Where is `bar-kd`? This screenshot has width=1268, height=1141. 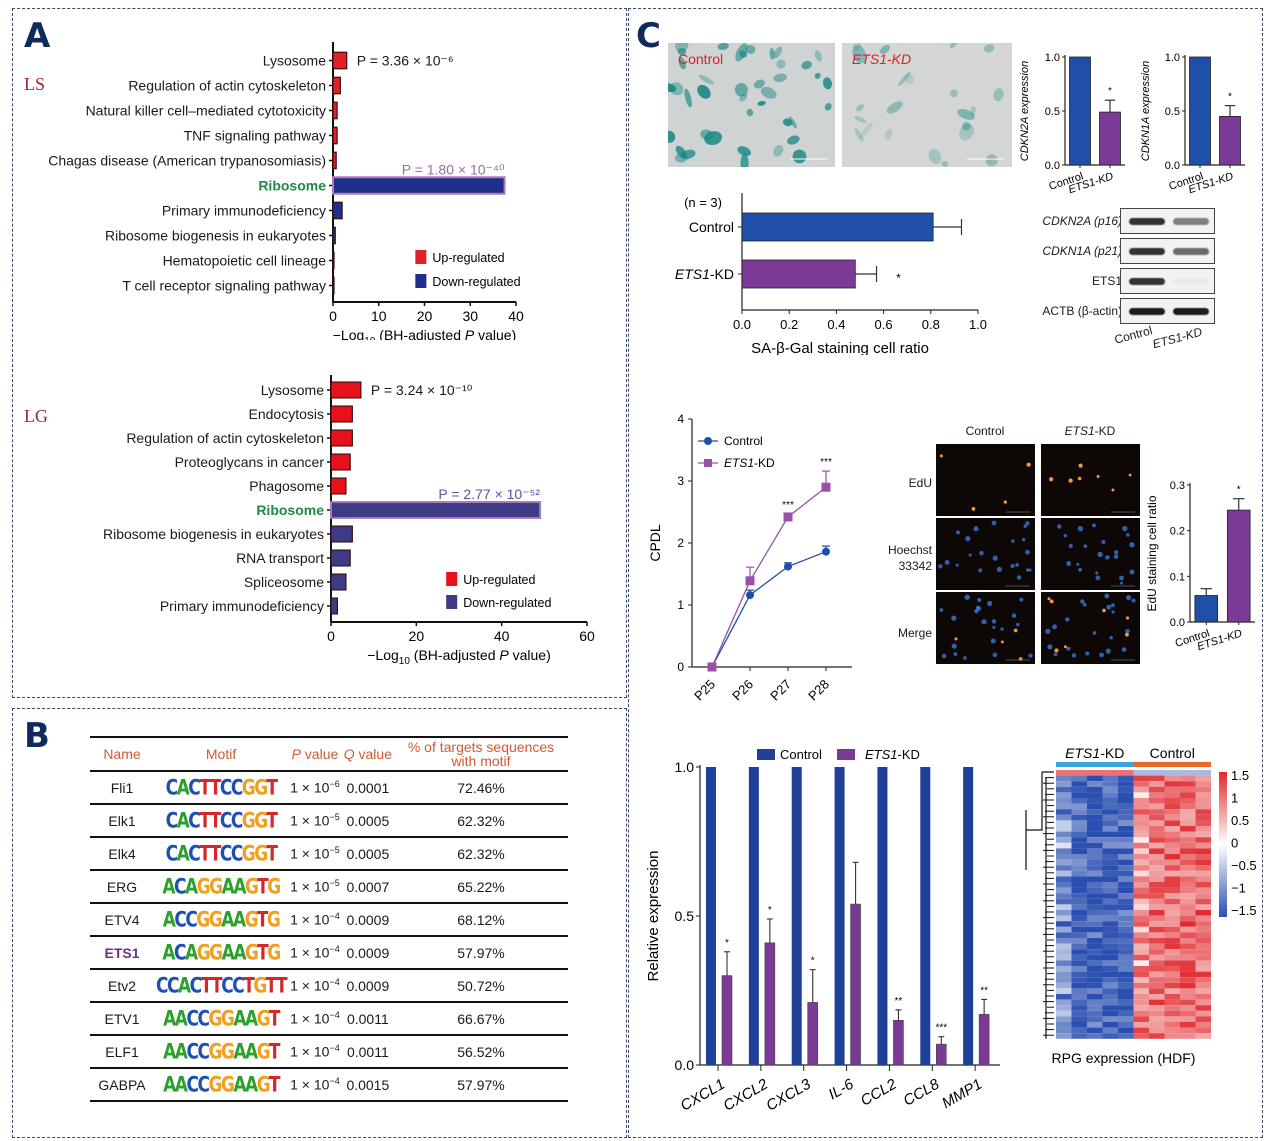 bar-kd is located at coordinates (941, 1054).